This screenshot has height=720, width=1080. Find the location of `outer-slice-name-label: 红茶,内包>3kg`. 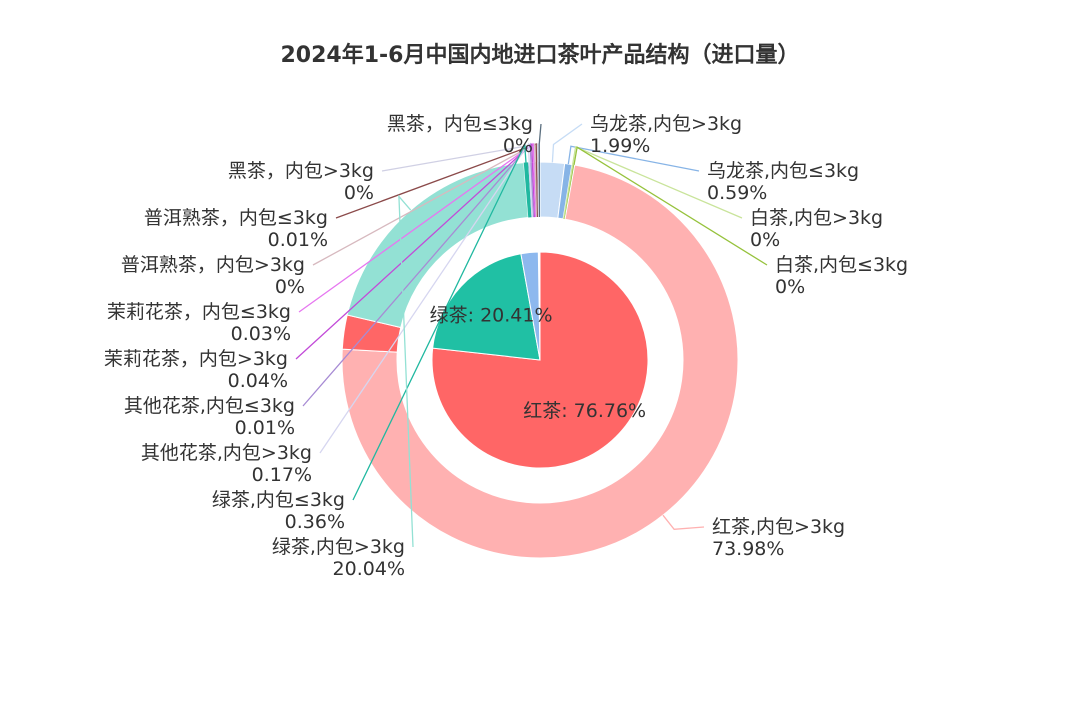

outer-slice-name-label: 红茶,内包>3kg is located at coordinates (778, 527).